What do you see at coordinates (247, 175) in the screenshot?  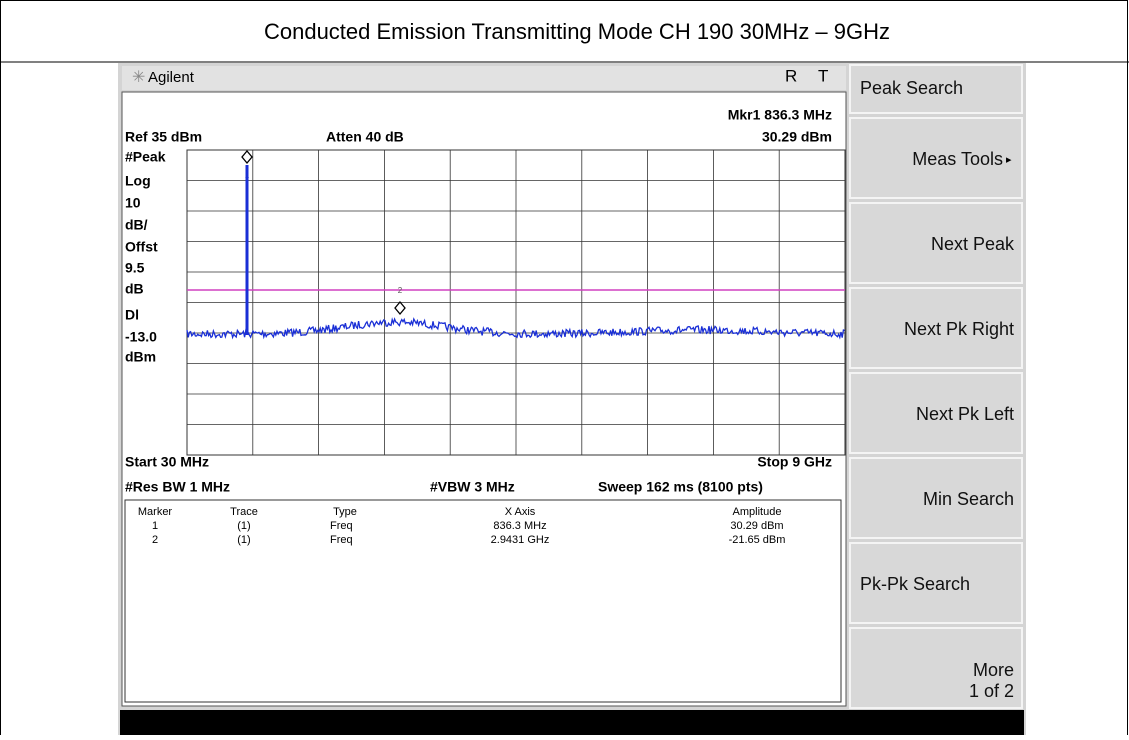 I see `marker-label: 1` at bounding box center [247, 175].